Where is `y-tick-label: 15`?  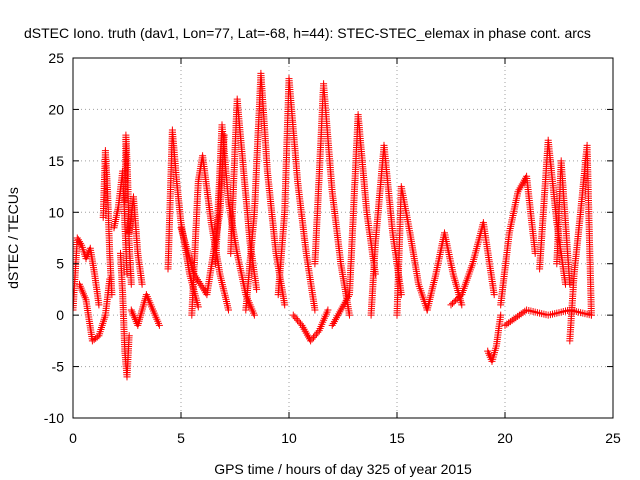
y-tick-label: 15 is located at coordinates (56, 161).